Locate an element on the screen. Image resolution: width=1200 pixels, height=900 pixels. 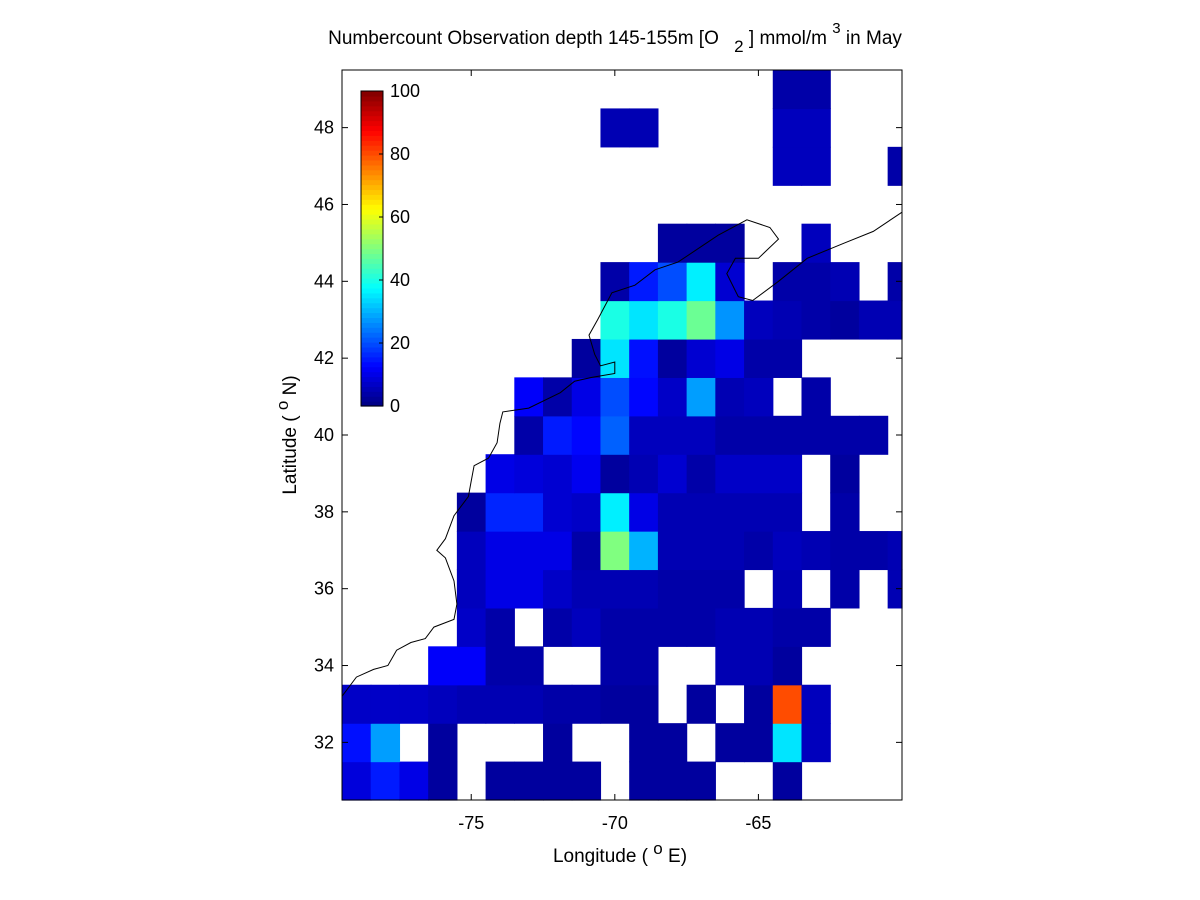
colorbar-tick-label: 80 is located at coordinates (400, 154).